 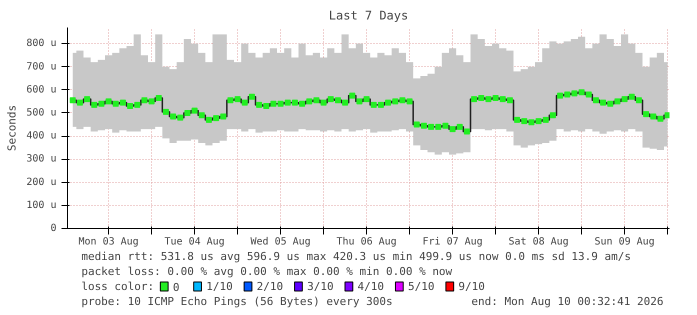 What do you see at coordinates (368, 15) in the screenshot?
I see `chart-title: Last 7 Days` at bounding box center [368, 15].